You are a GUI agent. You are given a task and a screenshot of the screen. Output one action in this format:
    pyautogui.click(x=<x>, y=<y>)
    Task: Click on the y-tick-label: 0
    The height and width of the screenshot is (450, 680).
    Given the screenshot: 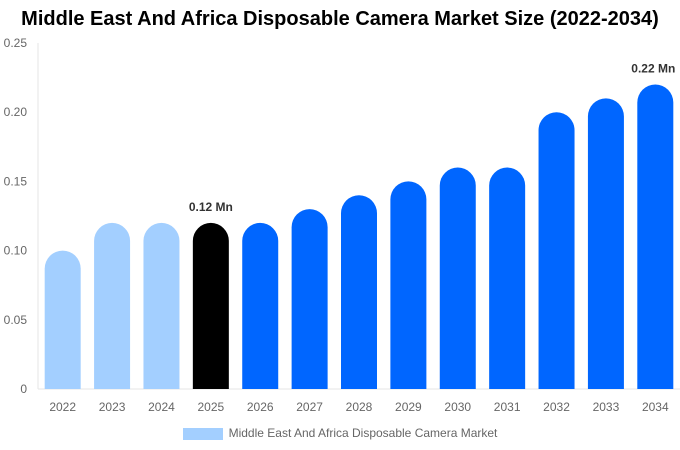 What is the action you would take?
    pyautogui.click(x=23, y=389)
    